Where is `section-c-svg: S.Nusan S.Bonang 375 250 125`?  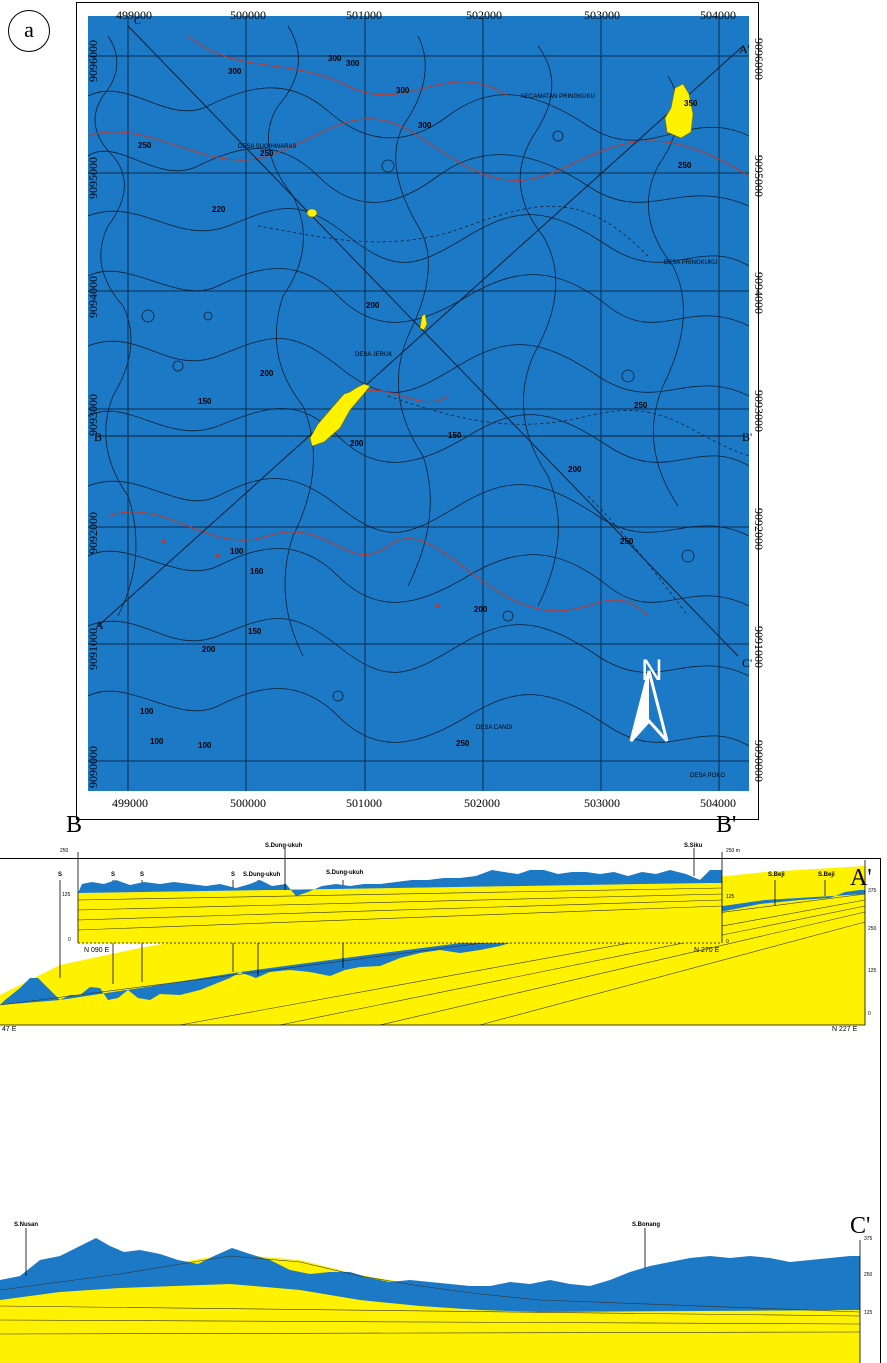
section-c-svg: S.Nusan S.Bonang 375 250 125 is located at coordinates (436, 1292).